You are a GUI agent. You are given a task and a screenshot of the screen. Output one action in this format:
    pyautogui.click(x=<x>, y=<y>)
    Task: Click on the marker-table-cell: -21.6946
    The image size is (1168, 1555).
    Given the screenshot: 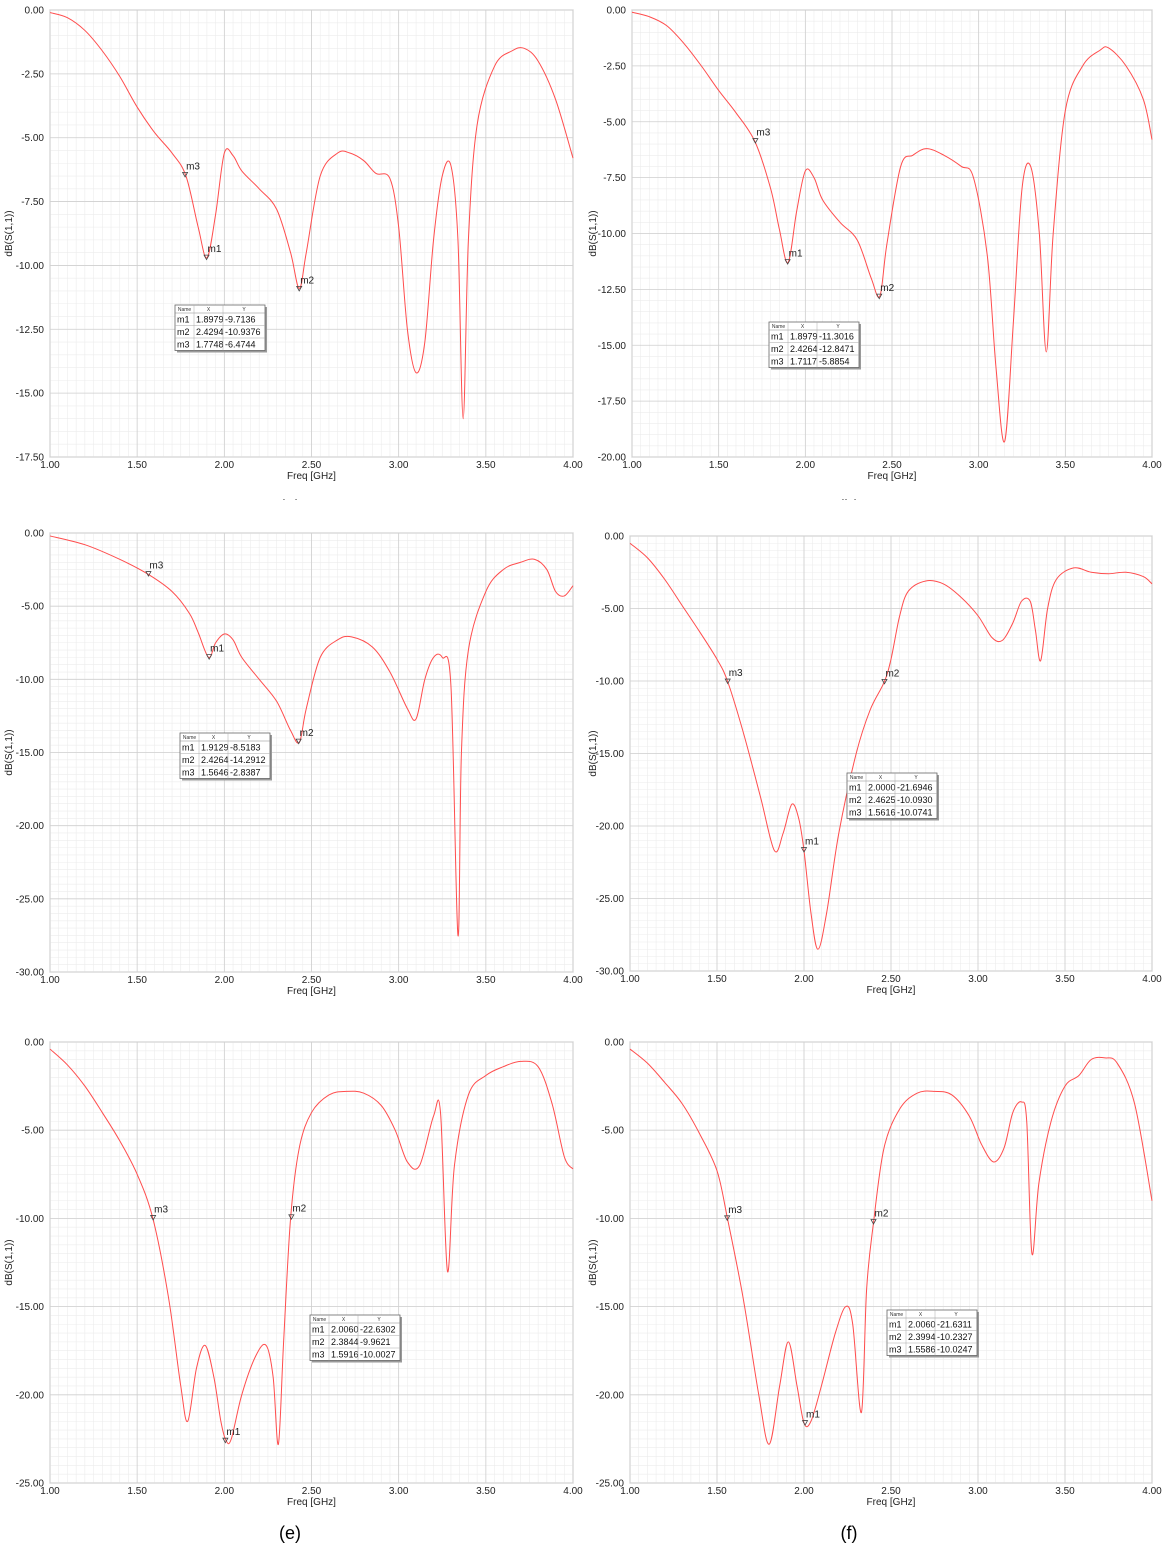 What is the action you would take?
    pyautogui.click(x=915, y=788)
    